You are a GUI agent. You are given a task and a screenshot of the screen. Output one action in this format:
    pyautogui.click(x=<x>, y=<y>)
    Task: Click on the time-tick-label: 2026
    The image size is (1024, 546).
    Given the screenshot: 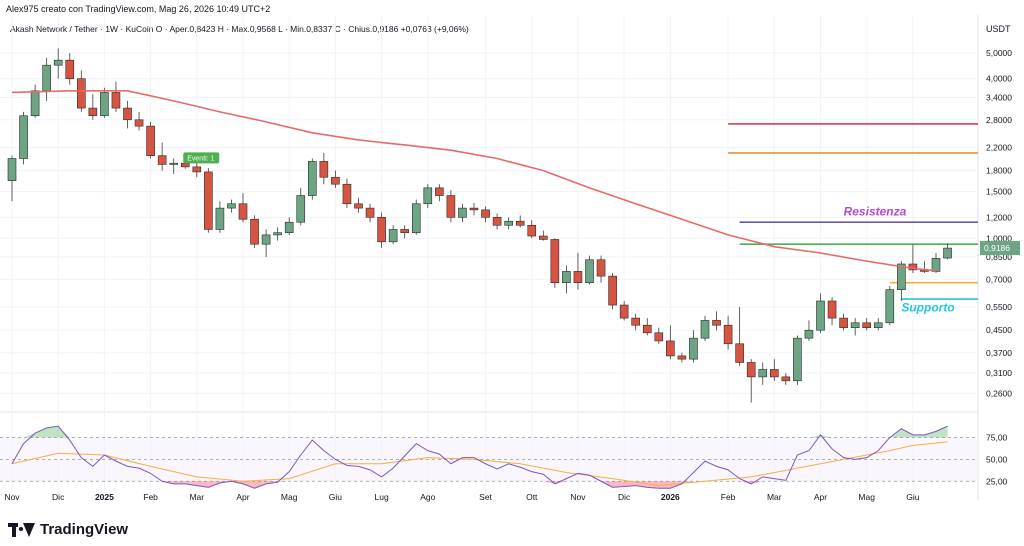 What is the action you would take?
    pyautogui.click(x=670, y=497)
    